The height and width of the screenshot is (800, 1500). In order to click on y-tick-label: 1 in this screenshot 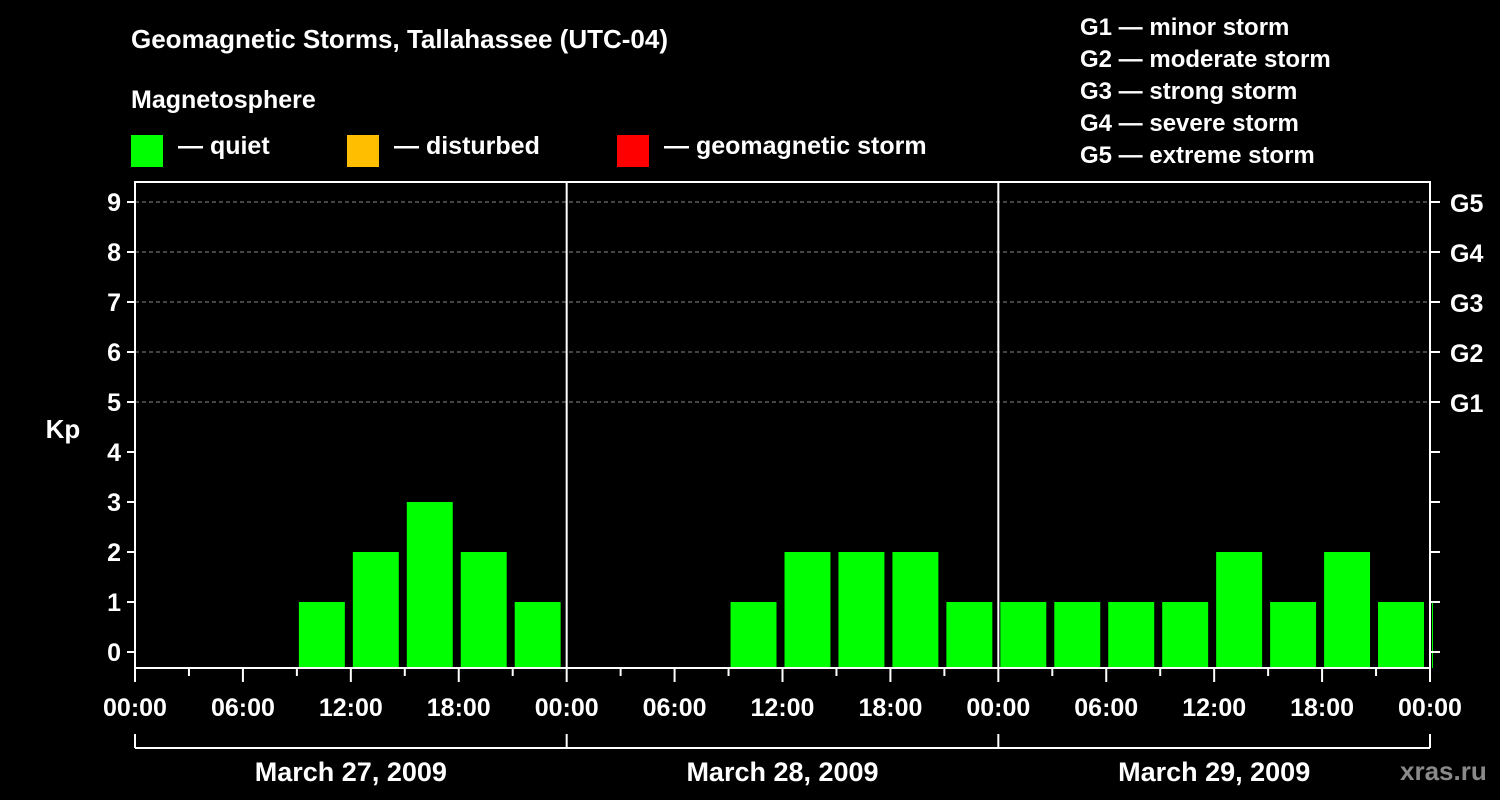, I will do `click(114, 603)`.